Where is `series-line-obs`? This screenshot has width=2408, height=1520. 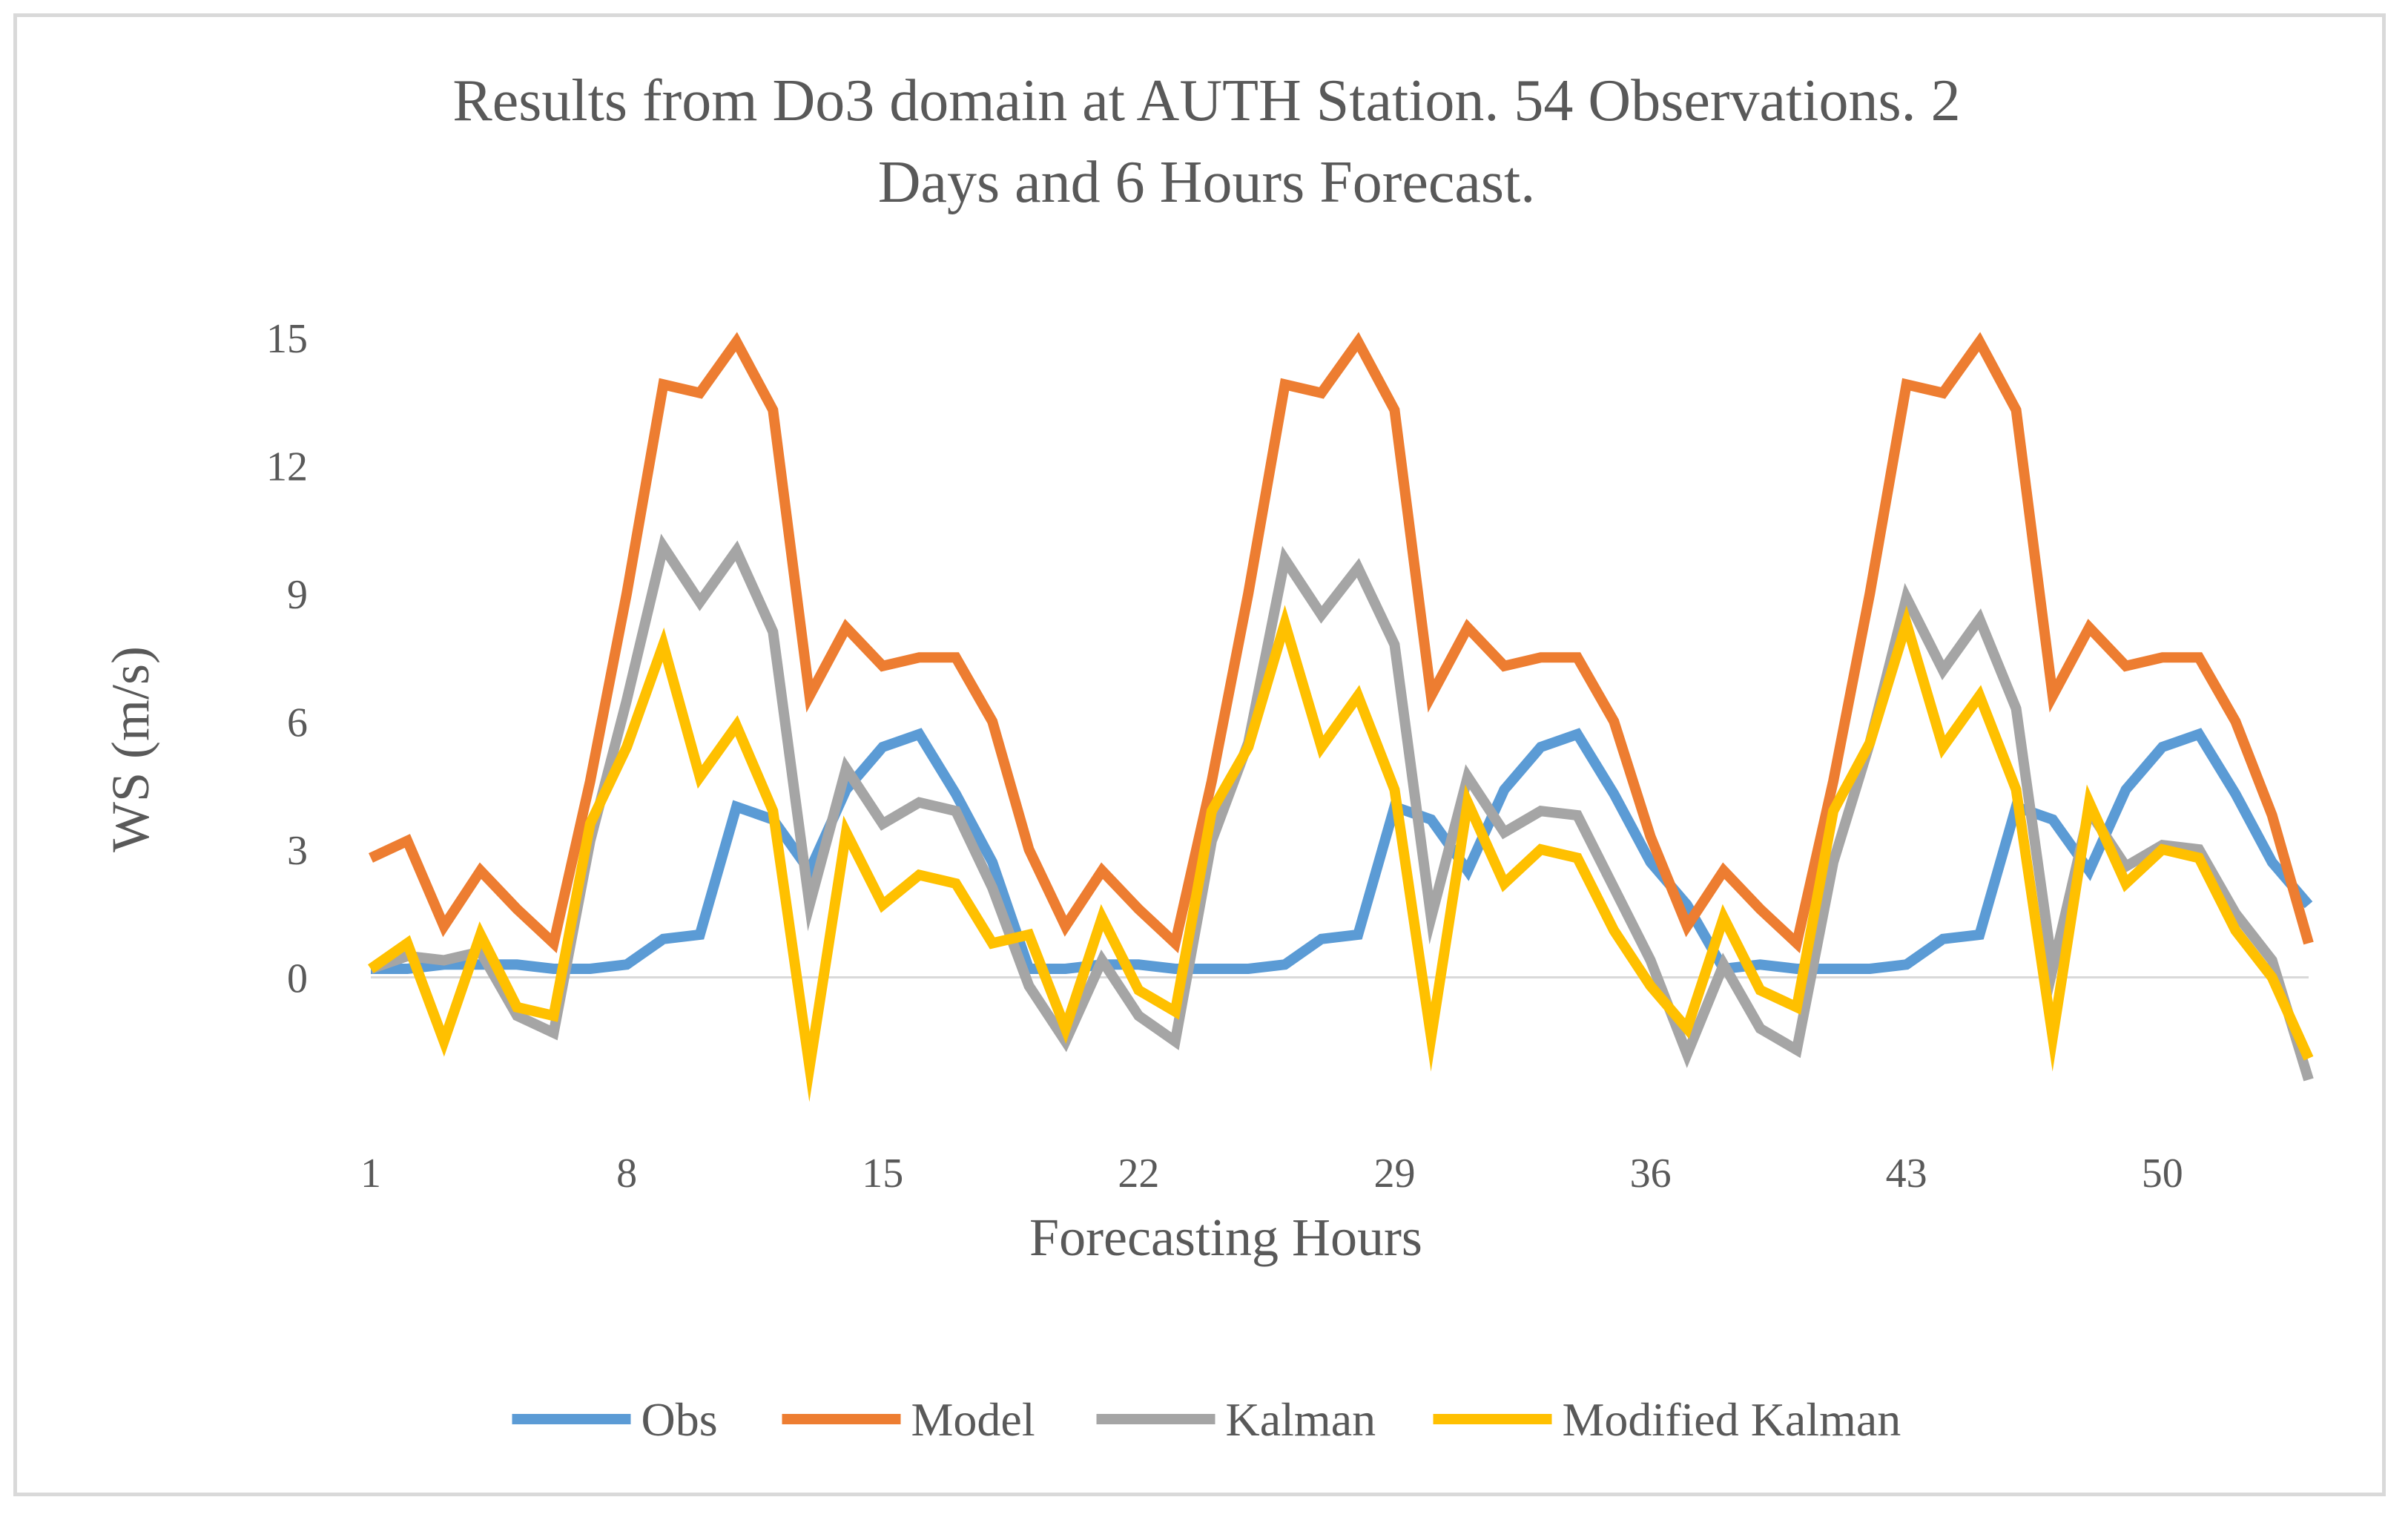
series-line-obs is located at coordinates (1342, 851).